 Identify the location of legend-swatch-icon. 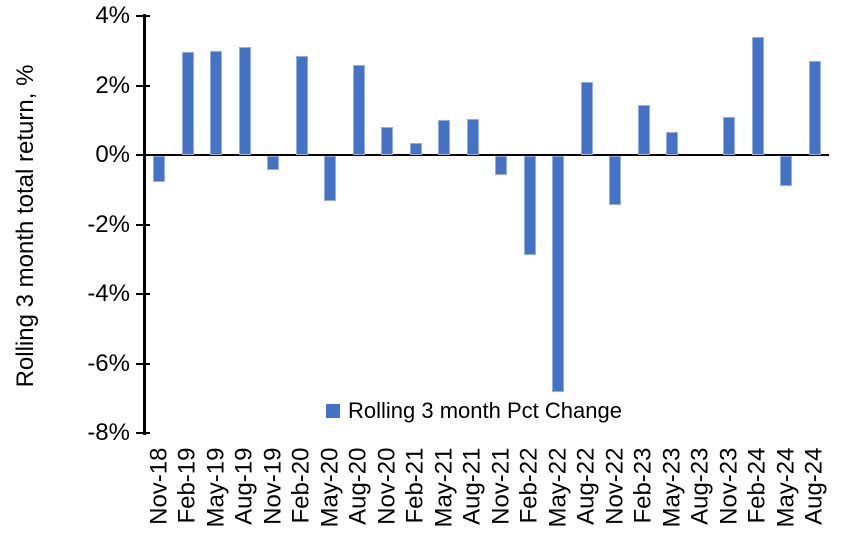
(333, 411).